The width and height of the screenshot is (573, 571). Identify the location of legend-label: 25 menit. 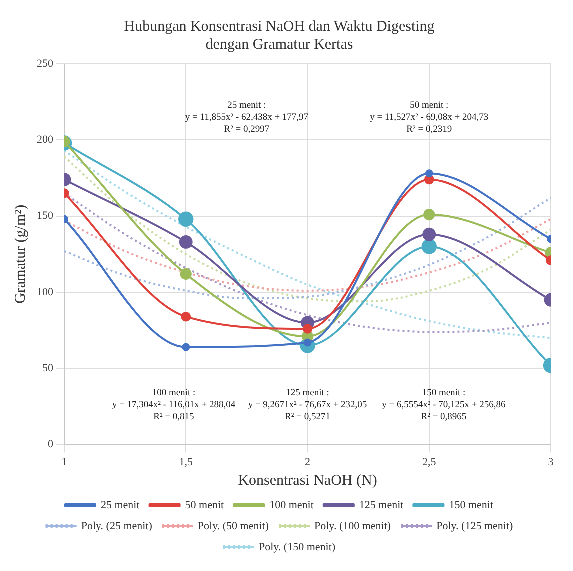
(120, 505).